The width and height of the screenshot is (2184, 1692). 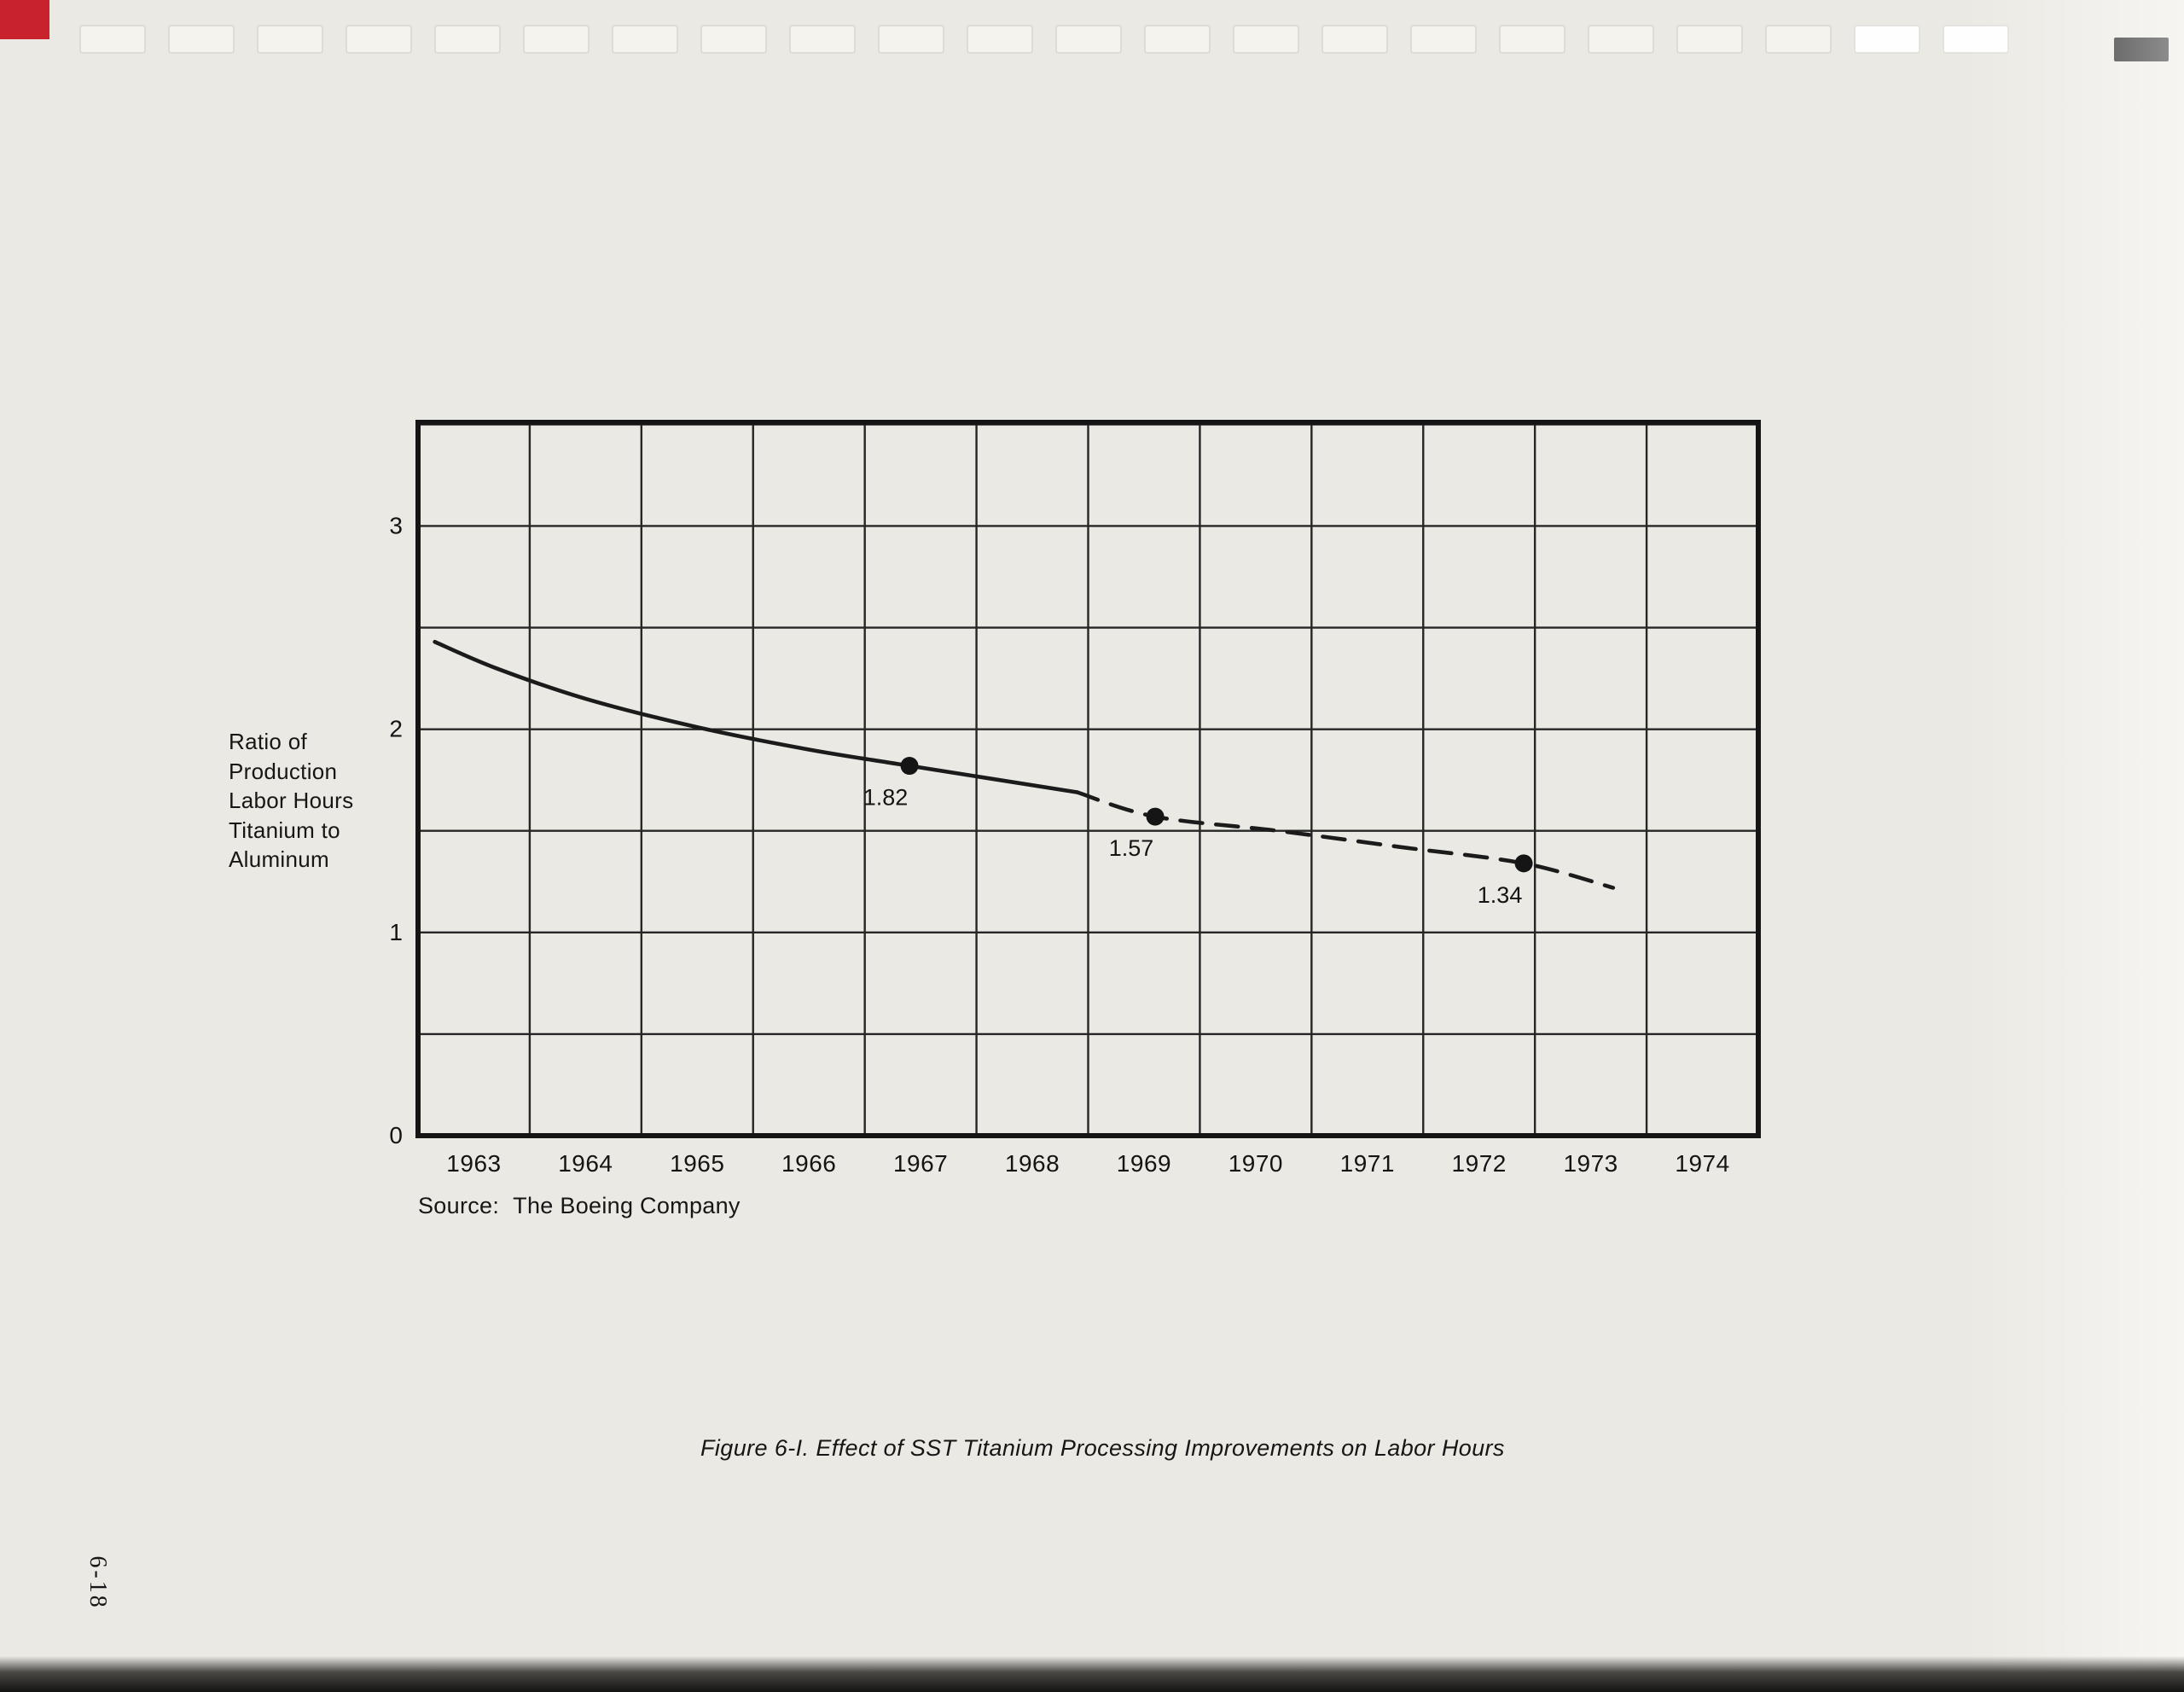 What do you see at coordinates (1256, 1163) in the screenshot?
I see `x-tick-label: 1970` at bounding box center [1256, 1163].